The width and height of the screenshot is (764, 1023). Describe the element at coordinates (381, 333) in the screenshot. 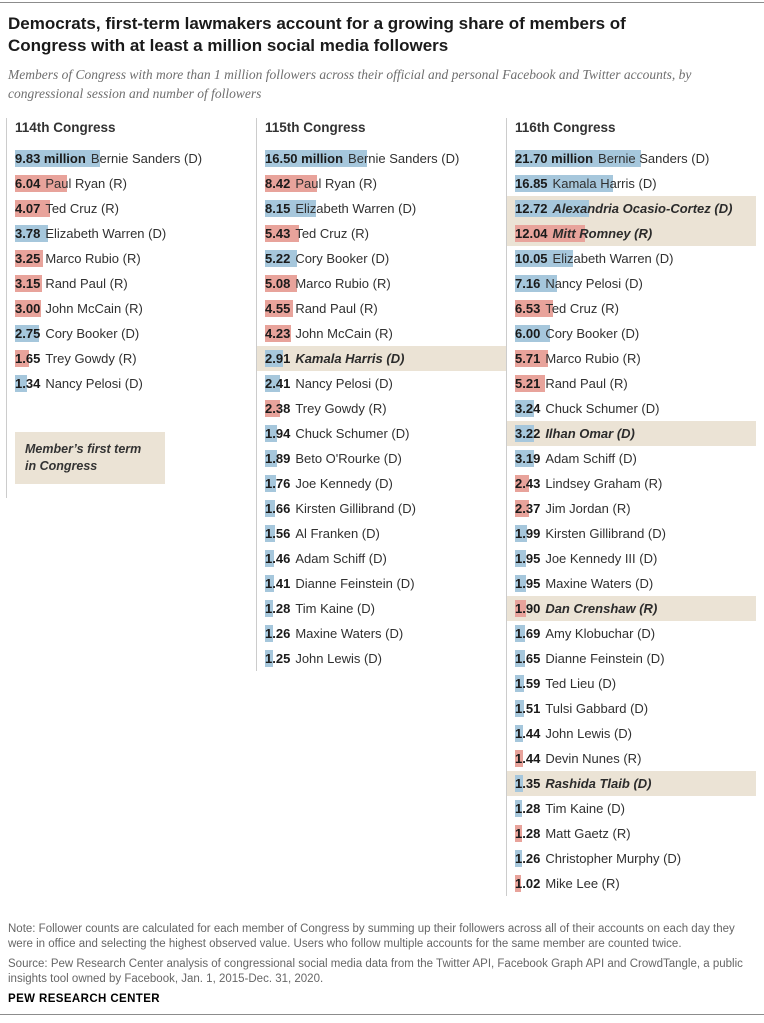

I see `member-row: 4.23 John McCain (R)` at that location.